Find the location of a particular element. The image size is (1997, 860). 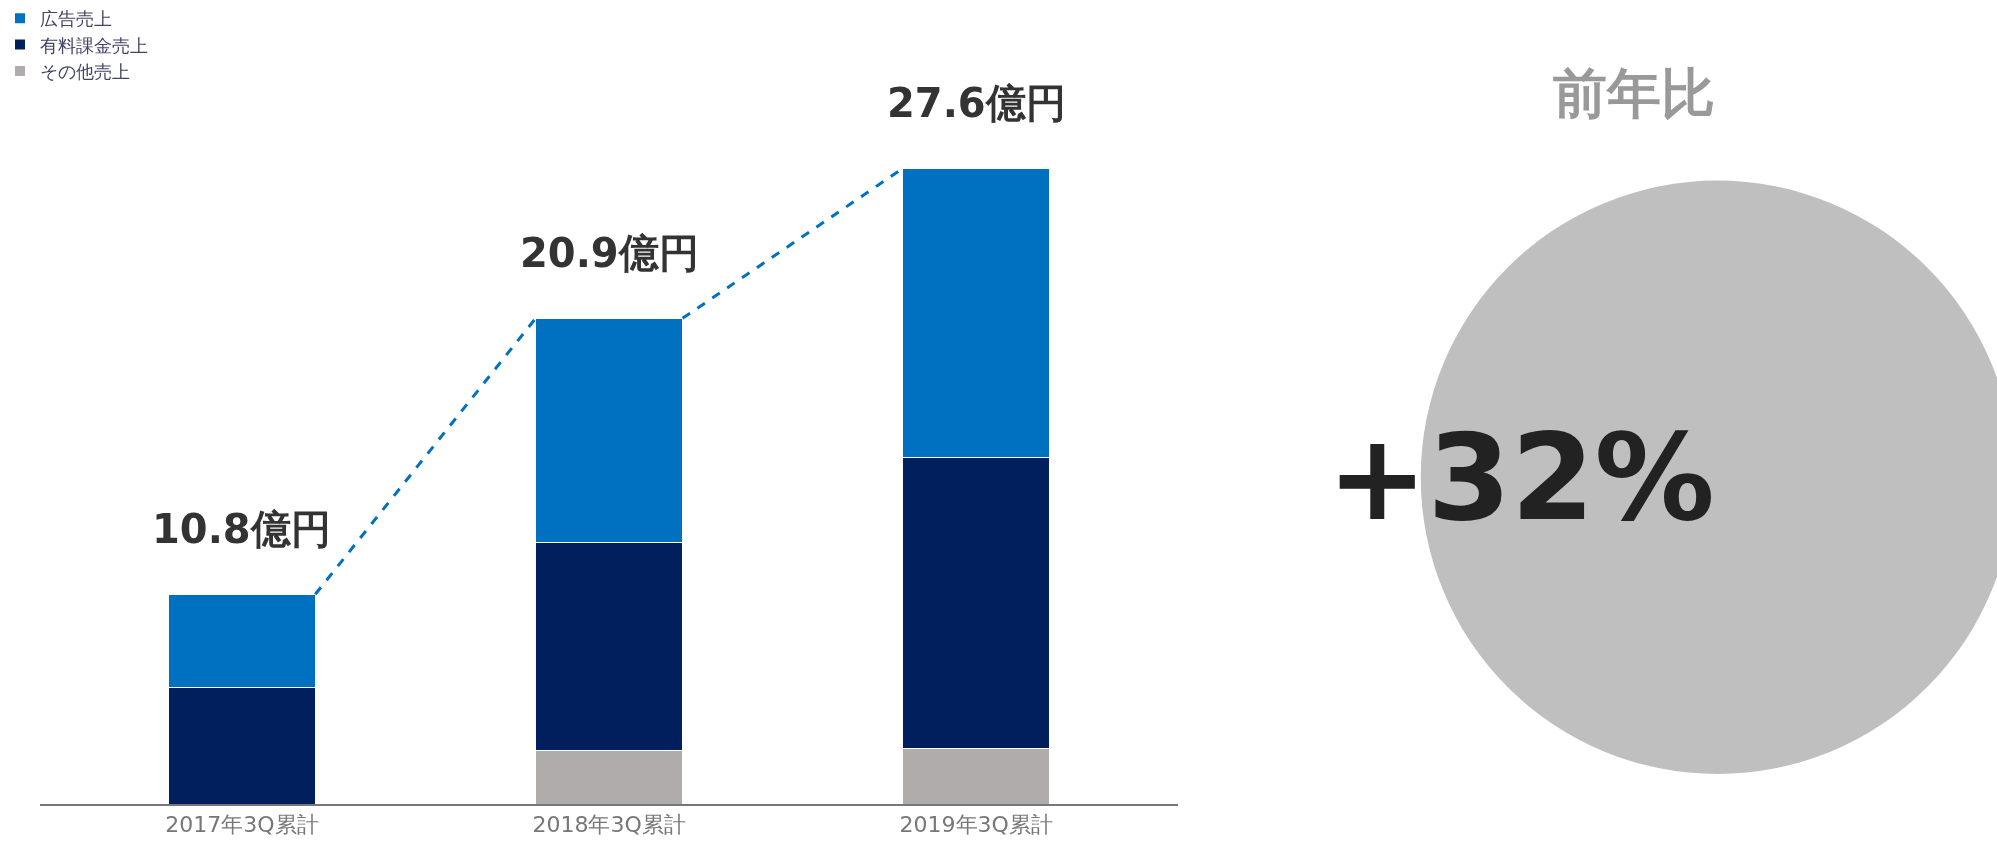

annotation: 20.9億円 is located at coordinates (609, 253).